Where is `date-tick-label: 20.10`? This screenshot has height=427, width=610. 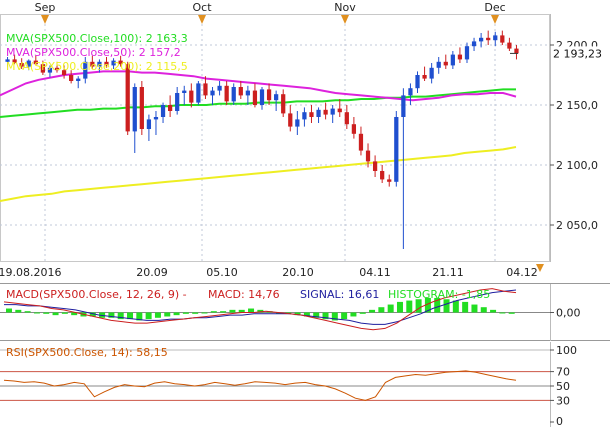
date-tick-label: 20.10 is located at coordinates (298, 272).